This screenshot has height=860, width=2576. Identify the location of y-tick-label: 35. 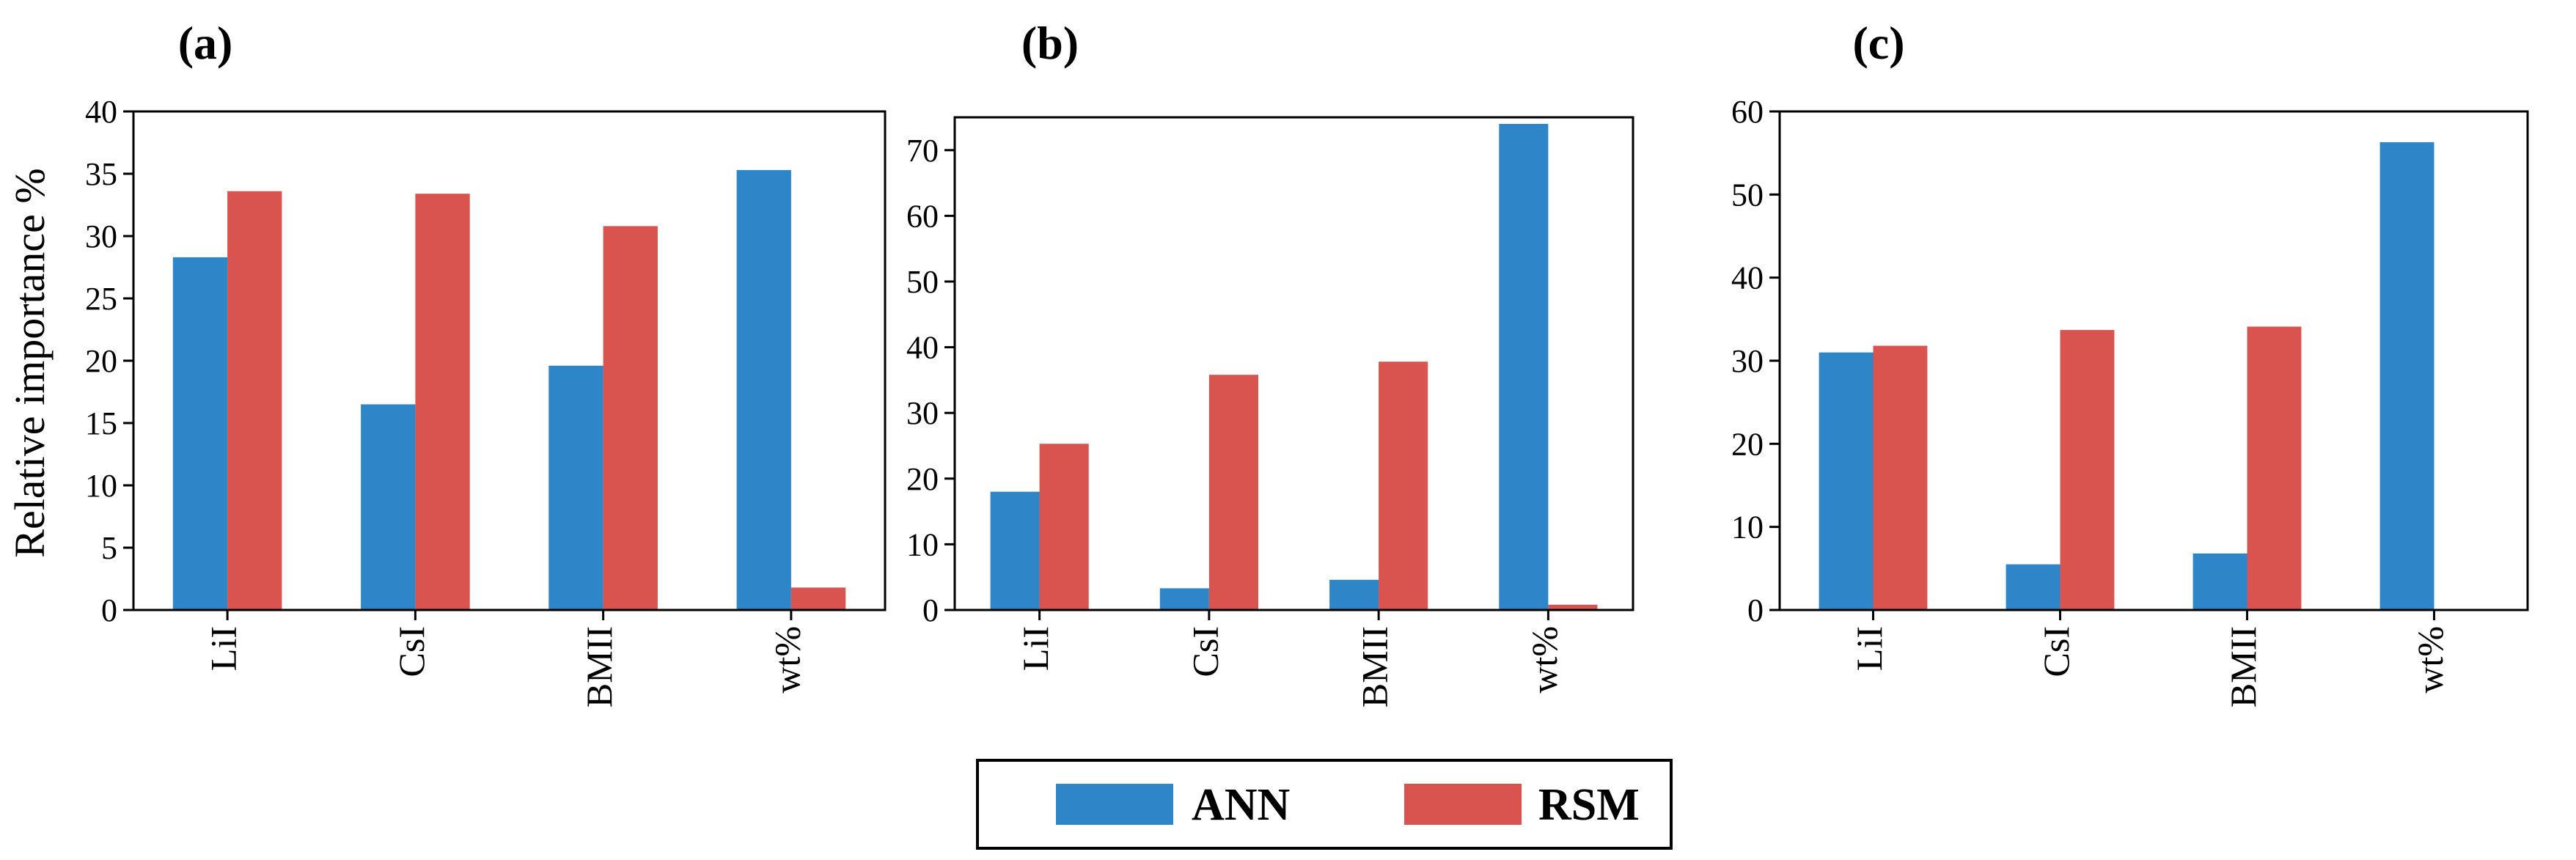
(101, 174).